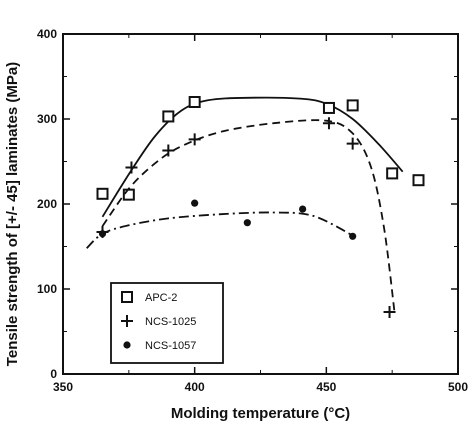 This screenshot has width=474, height=434. Describe the element at coordinates (195, 387) in the screenshot. I see `x-tick-label: 400` at that location.